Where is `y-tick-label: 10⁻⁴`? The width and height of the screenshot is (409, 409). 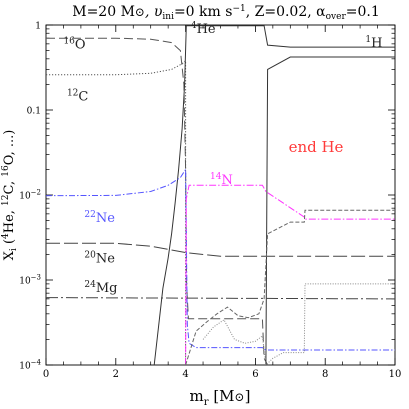 y-tick-label: 10⁻⁴ is located at coordinates (30, 365).